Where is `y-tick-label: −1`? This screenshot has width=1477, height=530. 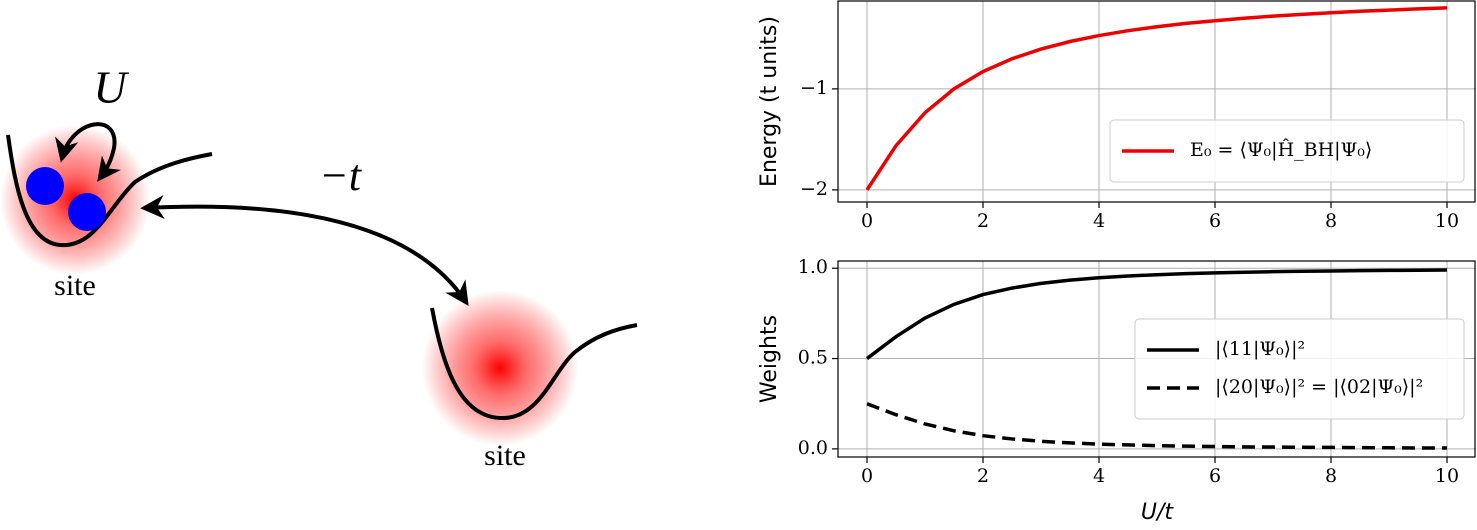 y-tick-label: −1 is located at coordinates (814, 88).